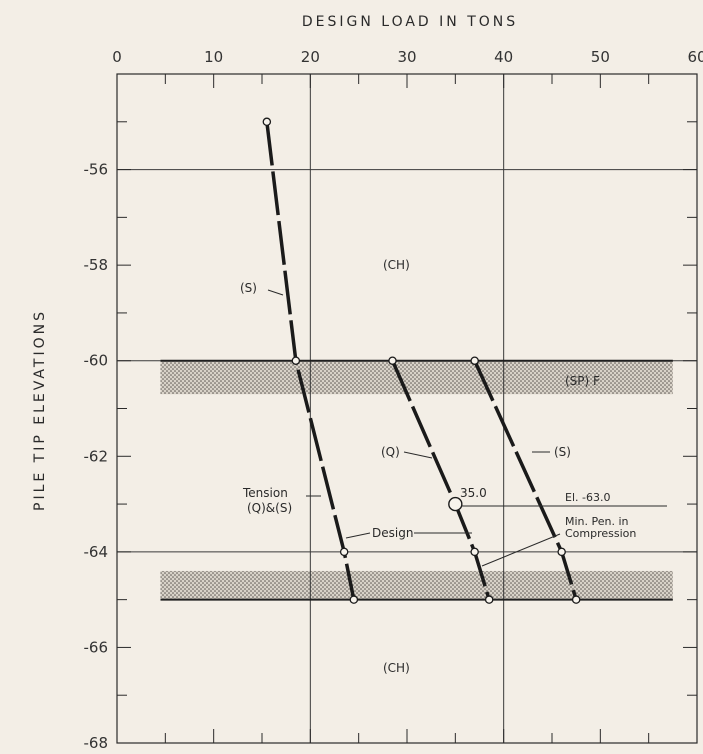  What do you see at coordinates (117, 57) in the screenshot?
I see `x-tick-label-0: 0` at bounding box center [117, 57].